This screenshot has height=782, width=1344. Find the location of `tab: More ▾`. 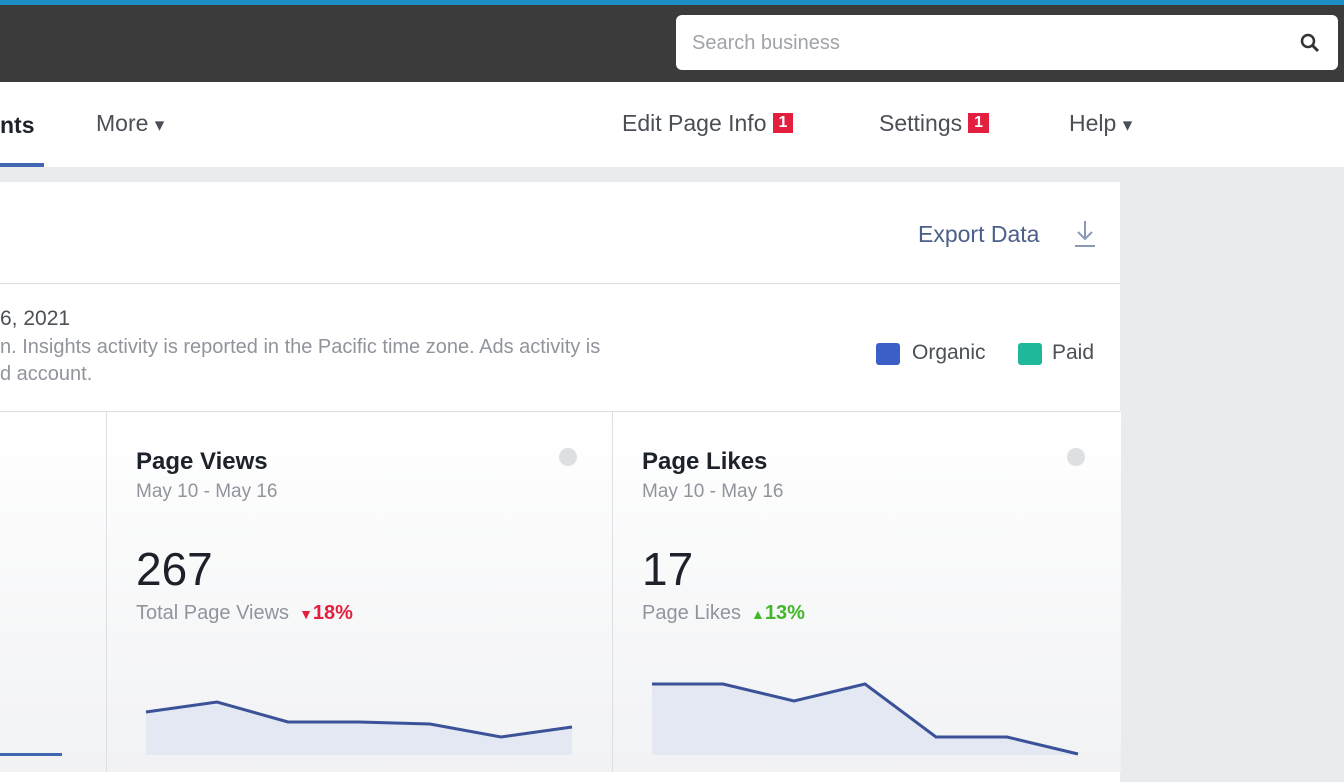

tab: More ▾ is located at coordinates (130, 123).